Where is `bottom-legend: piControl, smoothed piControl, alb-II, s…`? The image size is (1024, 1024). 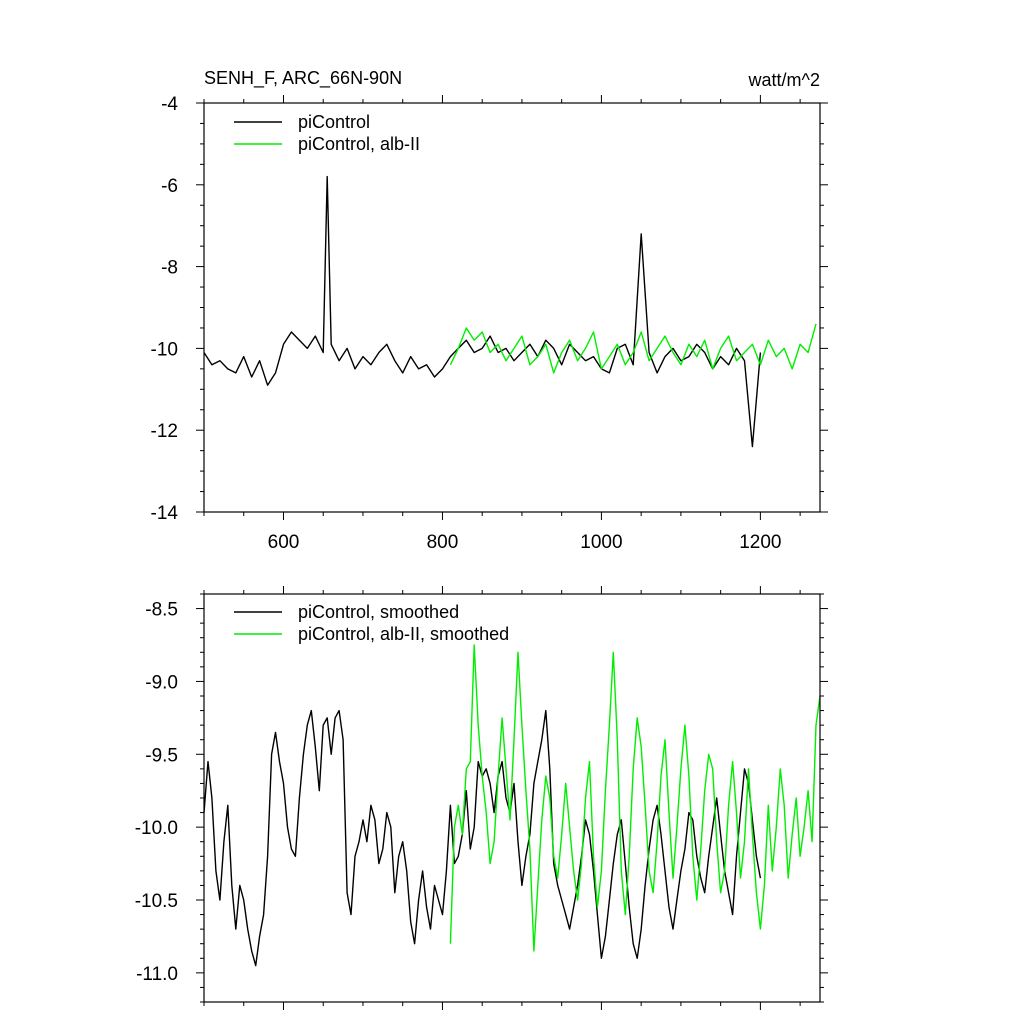
bottom-legend: piControl, smoothed piControl, alb-II, s… is located at coordinates (371, 623).